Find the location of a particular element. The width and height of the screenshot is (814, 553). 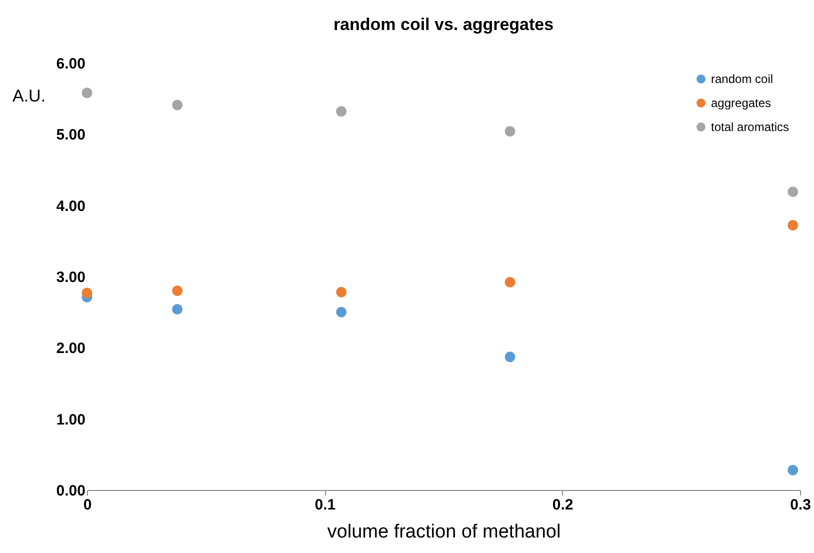

y-tick-label: 5.00 is located at coordinates (71, 135).